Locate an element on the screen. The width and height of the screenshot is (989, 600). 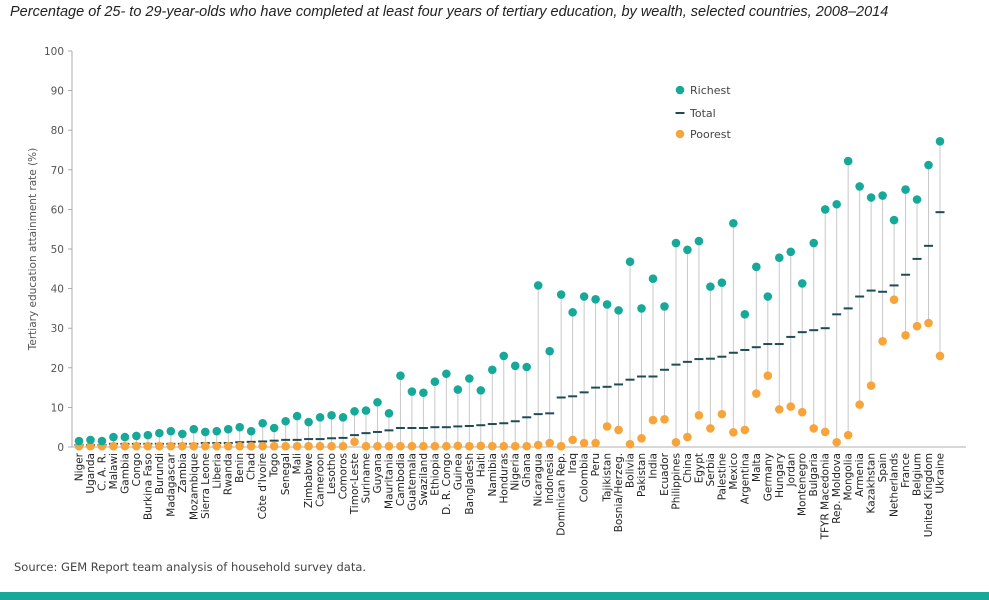
x-tick-label: Sierra Leone is located at coordinates (206, 486).